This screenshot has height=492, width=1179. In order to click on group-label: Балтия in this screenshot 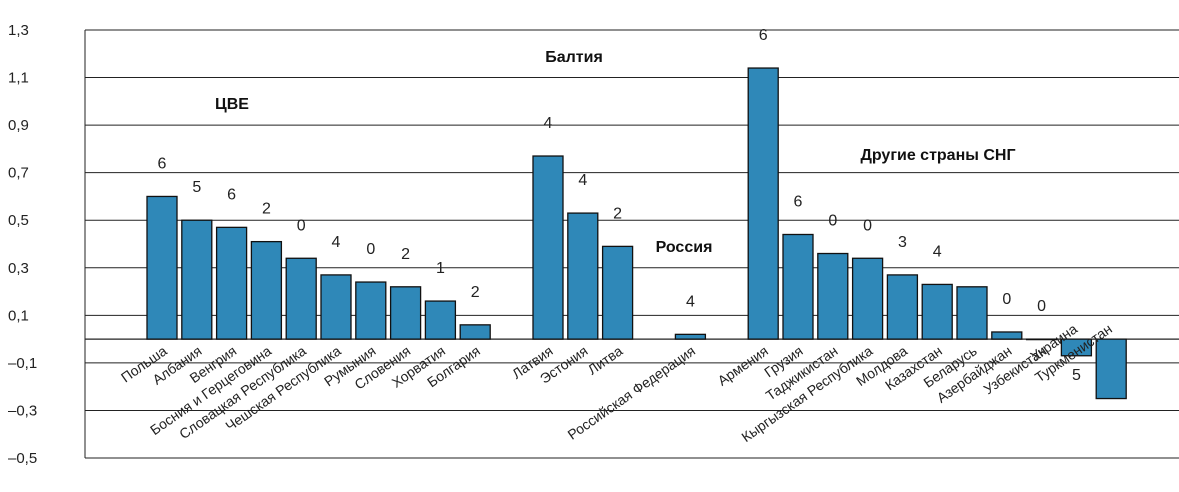, I will do `click(574, 57)`.